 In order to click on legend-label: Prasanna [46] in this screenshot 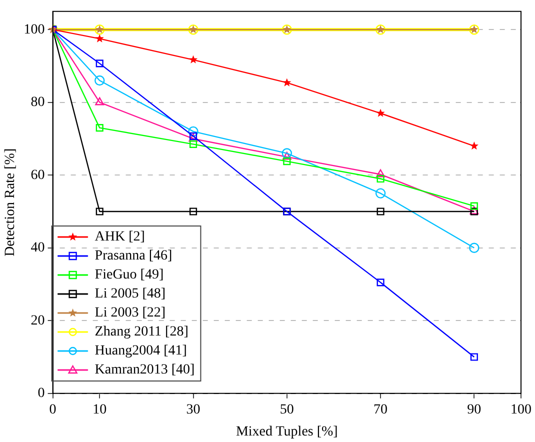, I will do `click(133, 256)`.